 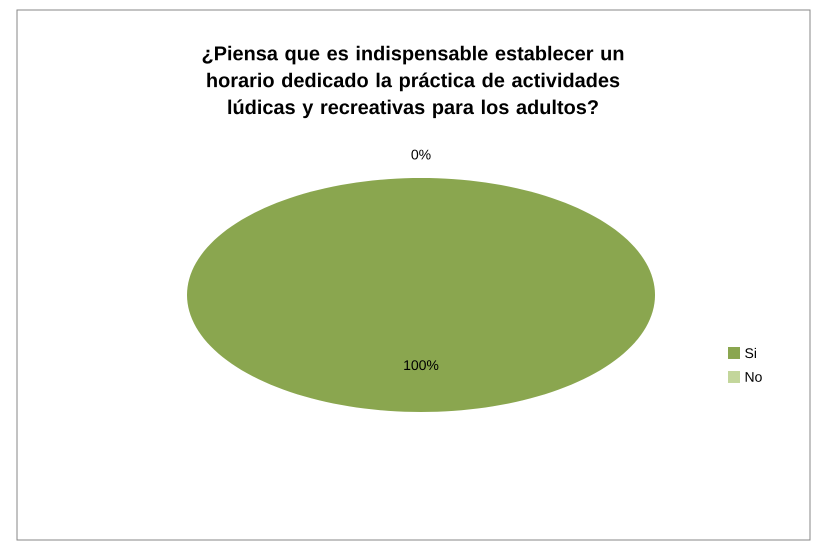 What do you see at coordinates (750, 353) in the screenshot?
I see `legend-label: Si` at bounding box center [750, 353].